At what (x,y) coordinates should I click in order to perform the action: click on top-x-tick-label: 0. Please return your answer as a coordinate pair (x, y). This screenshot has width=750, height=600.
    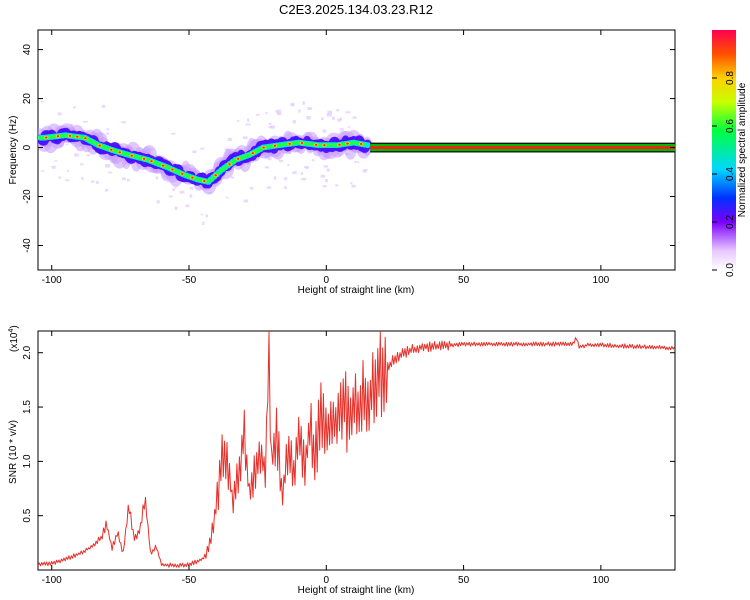
    Looking at the image, I should click on (327, 280).